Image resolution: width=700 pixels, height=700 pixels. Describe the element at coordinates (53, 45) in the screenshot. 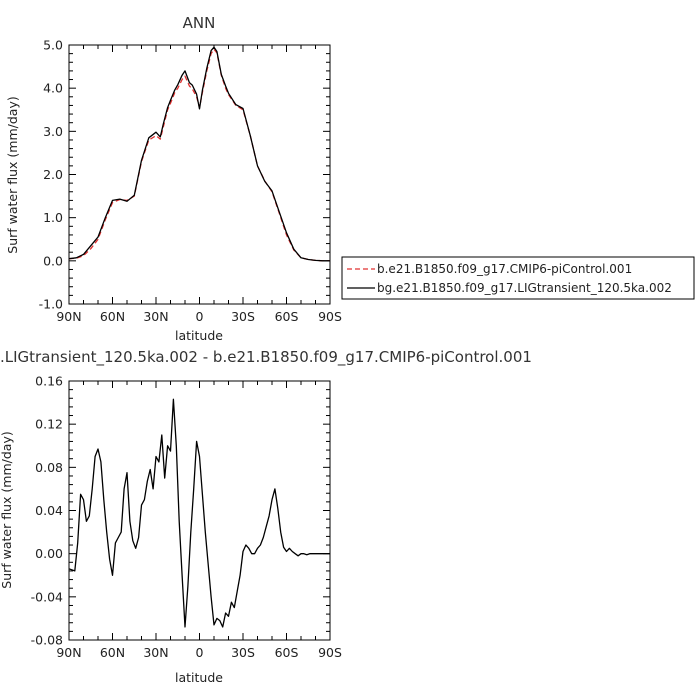

I see `top-ytick-label: 5.0` at that location.